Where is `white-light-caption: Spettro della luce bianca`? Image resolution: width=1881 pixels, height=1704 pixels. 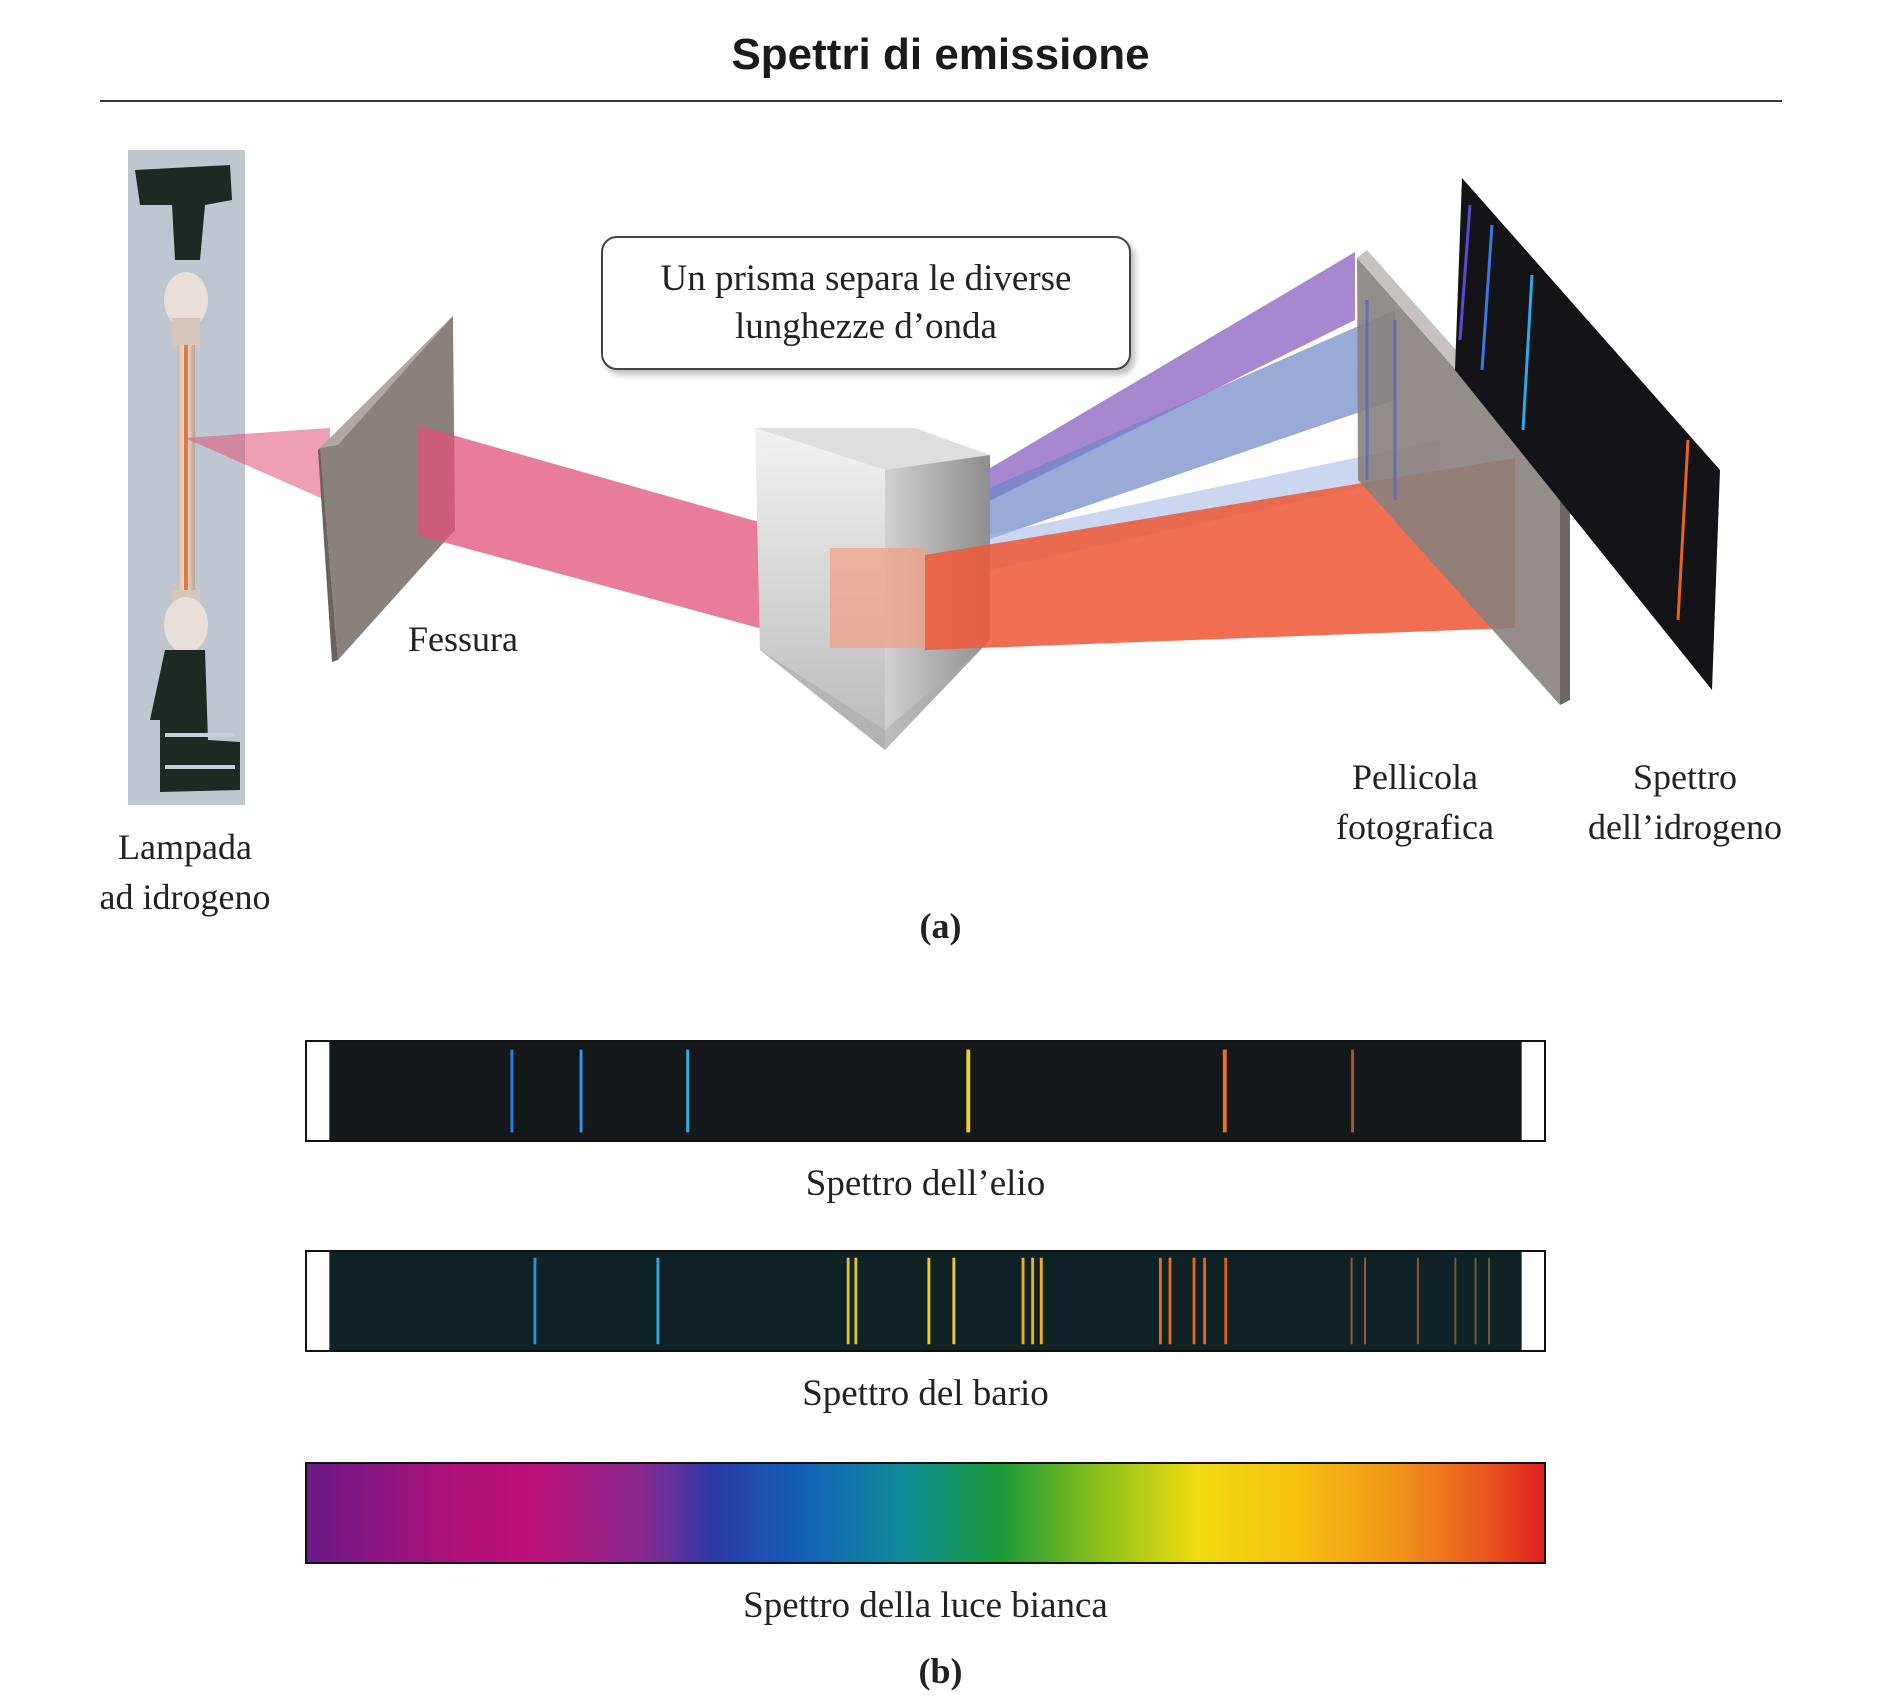 white-light-caption: Spettro della luce bianca is located at coordinates (925, 1605).